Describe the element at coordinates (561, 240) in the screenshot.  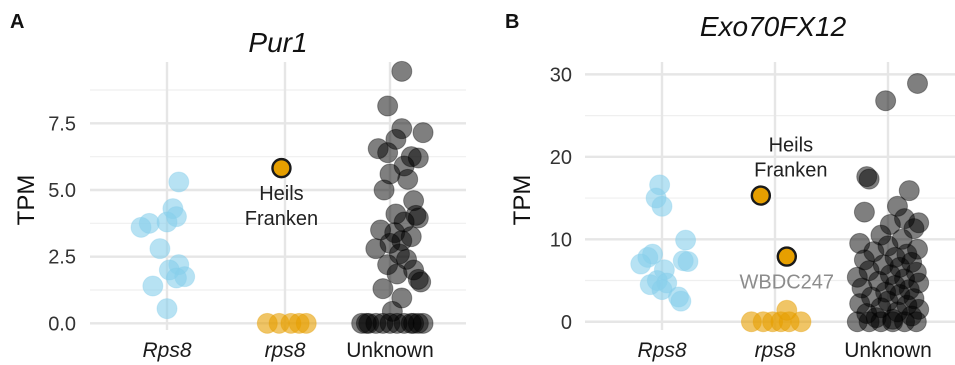
I see `y-tick-label: 10` at that location.